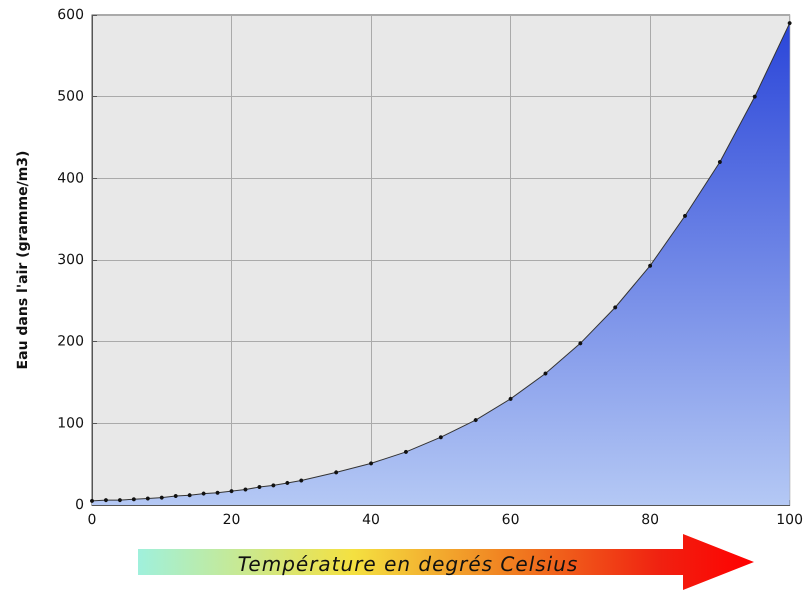 The height and width of the screenshot is (594, 806). What do you see at coordinates (511, 520) in the screenshot?
I see `x-tick-label: 60` at bounding box center [511, 520].